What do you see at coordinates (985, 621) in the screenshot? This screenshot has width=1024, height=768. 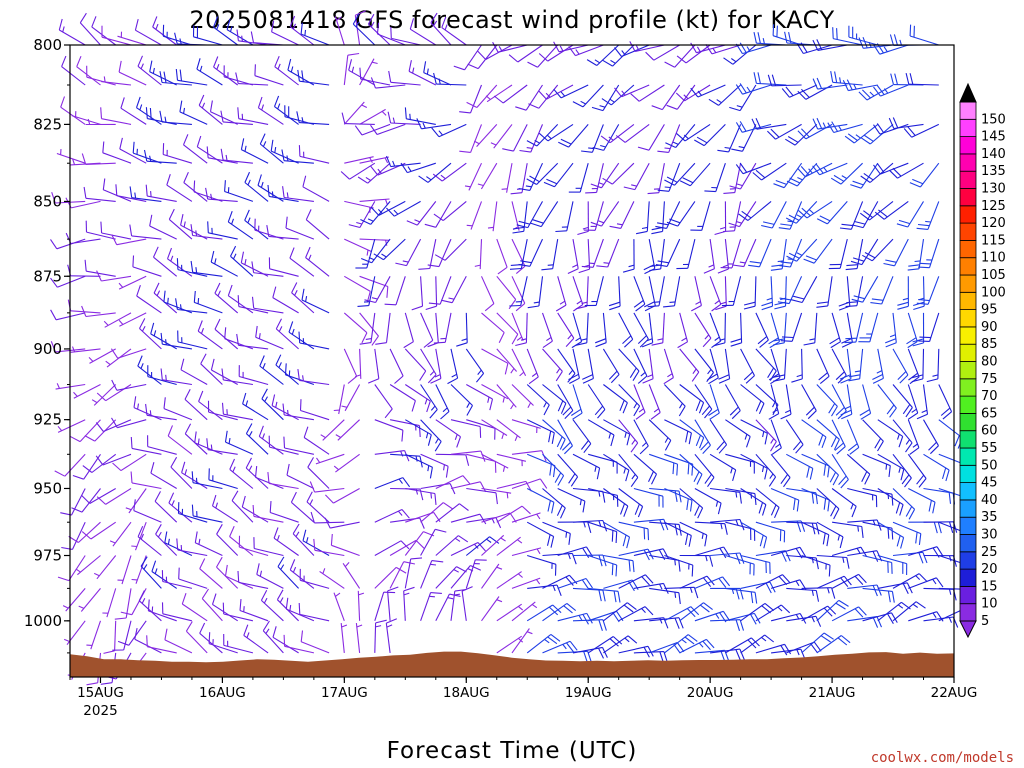 I see `colorbar-label: 5` at bounding box center [985, 621].